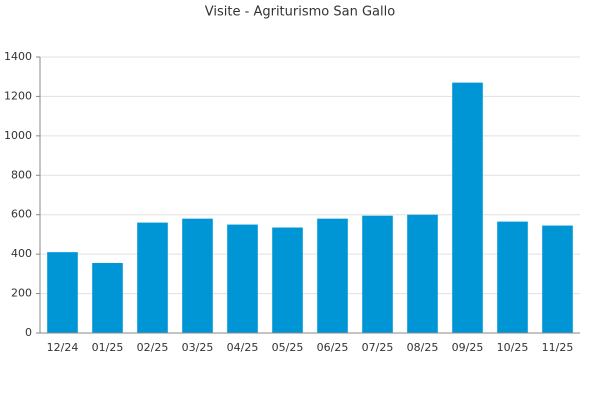 The width and height of the screenshot is (600, 400). I want to click on x-tick-label: 01/25, so click(108, 347).